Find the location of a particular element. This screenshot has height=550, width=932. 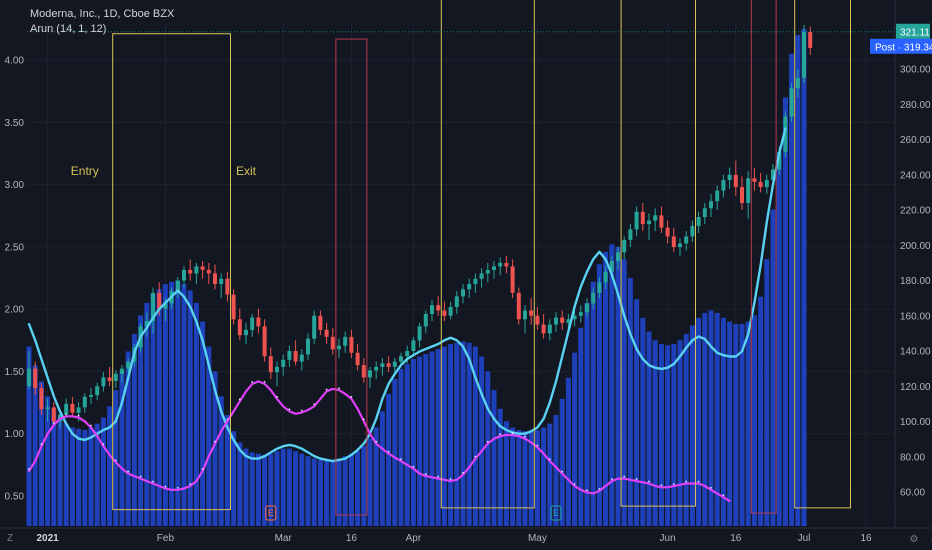

time-tick-label: Apr is located at coordinates (414, 538).